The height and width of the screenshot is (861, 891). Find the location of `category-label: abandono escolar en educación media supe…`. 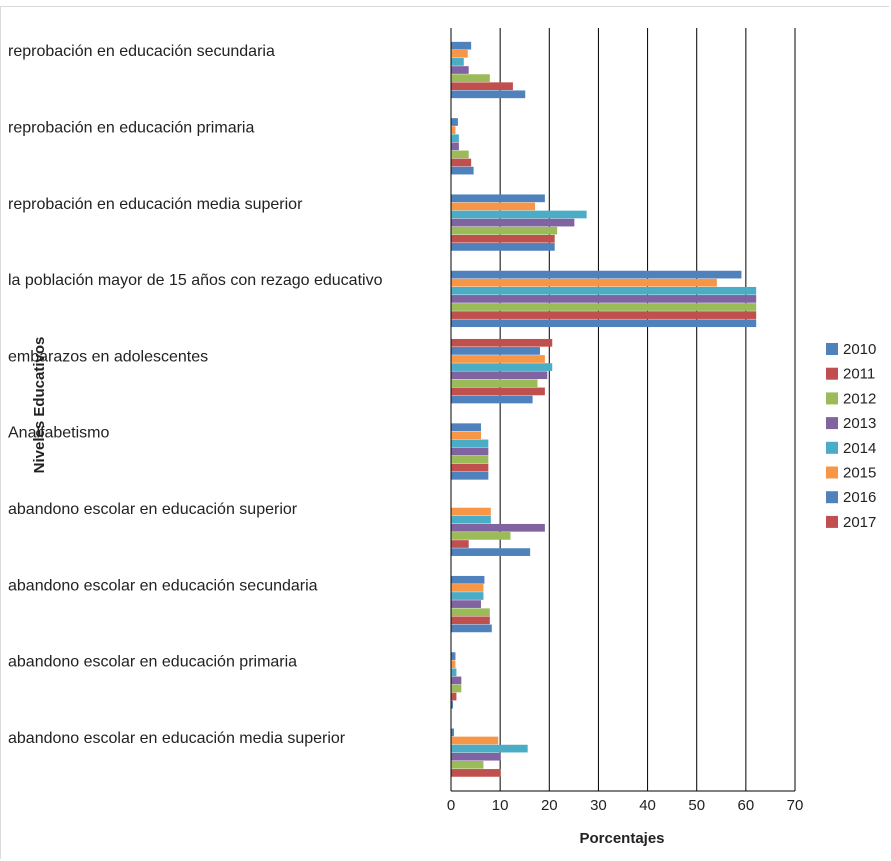

category-label: abandono escolar en educación media supe… is located at coordinates (177, 738).